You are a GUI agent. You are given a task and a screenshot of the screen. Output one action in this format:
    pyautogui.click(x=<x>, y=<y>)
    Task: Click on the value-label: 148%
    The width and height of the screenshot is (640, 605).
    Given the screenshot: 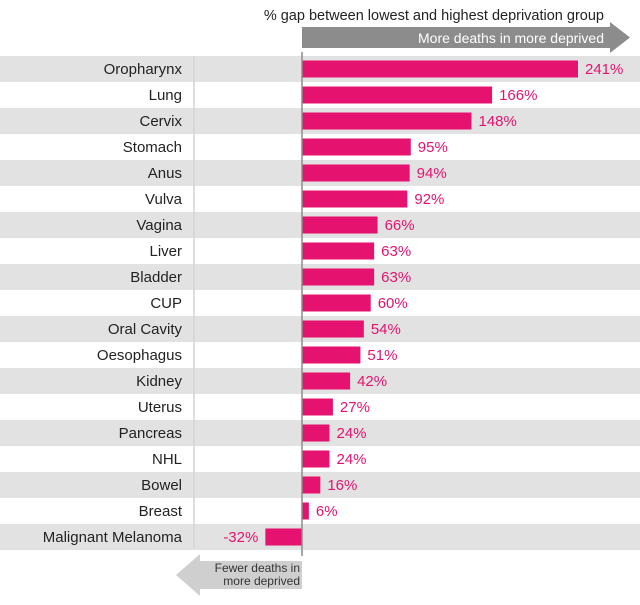 What is the action you would take?
    pyautogui.click(x=497, y=121)
    